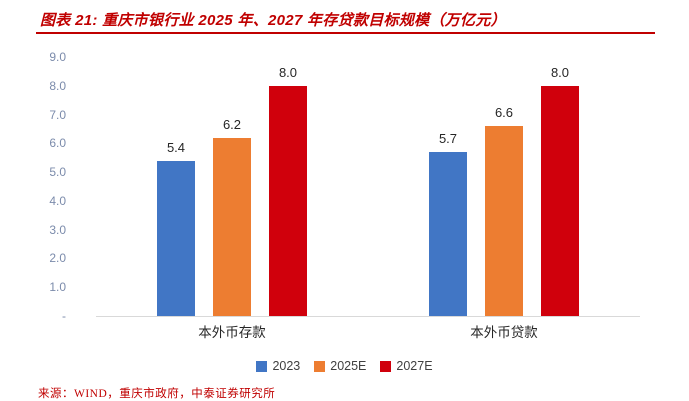 This screenshot has height=401, width=689. Describe the element at coordinates (448, 138) in the screenshot. I see `bar-value-label: 5.7` at that location.